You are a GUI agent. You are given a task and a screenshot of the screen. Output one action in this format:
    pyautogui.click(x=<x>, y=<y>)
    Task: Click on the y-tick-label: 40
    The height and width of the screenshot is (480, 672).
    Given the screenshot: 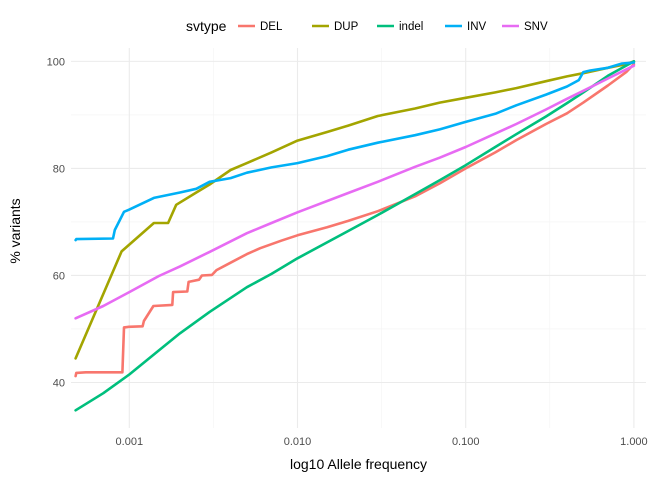 What is the action you would take?
    pyautogui.click(x=59, y=384)
    